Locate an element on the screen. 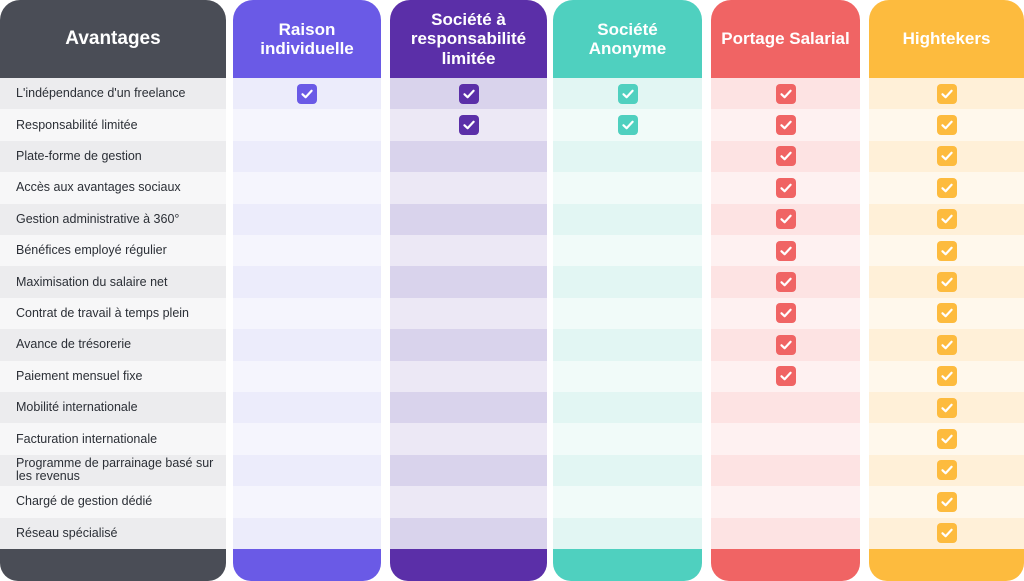 This screenshot has width=1024, height=581. column-header-sa: Société Anonyme is located at coordinates (627, 39).